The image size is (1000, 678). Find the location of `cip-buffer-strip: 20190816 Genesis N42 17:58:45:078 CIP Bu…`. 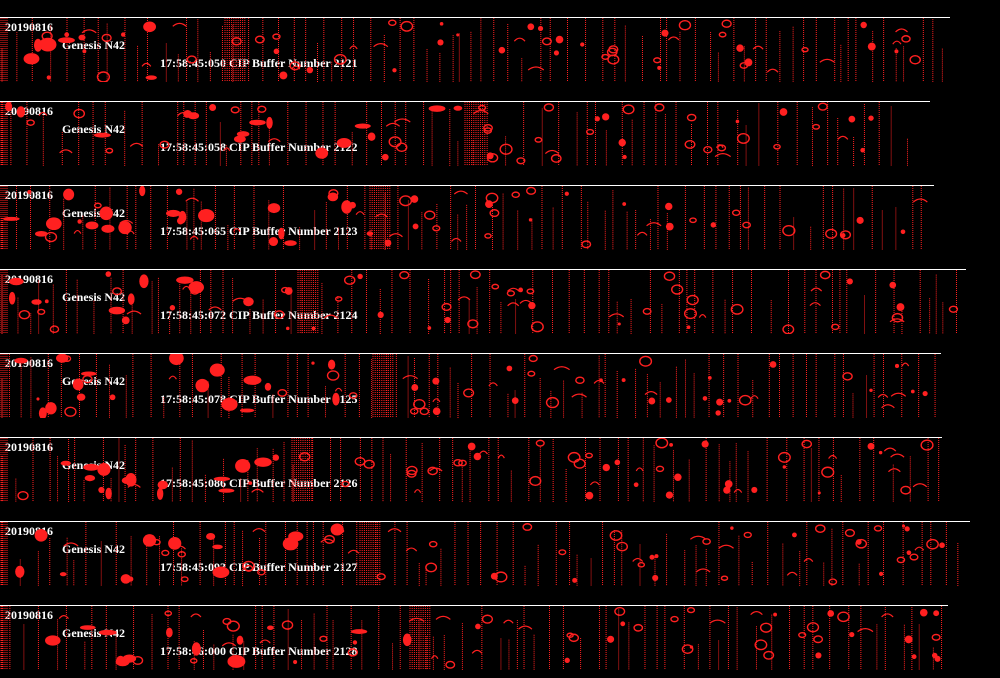

cip-buffer-strip: 20190816 Genesis N42 17:58:45:078 CIP Bu… is located at coordinates (500, 378).